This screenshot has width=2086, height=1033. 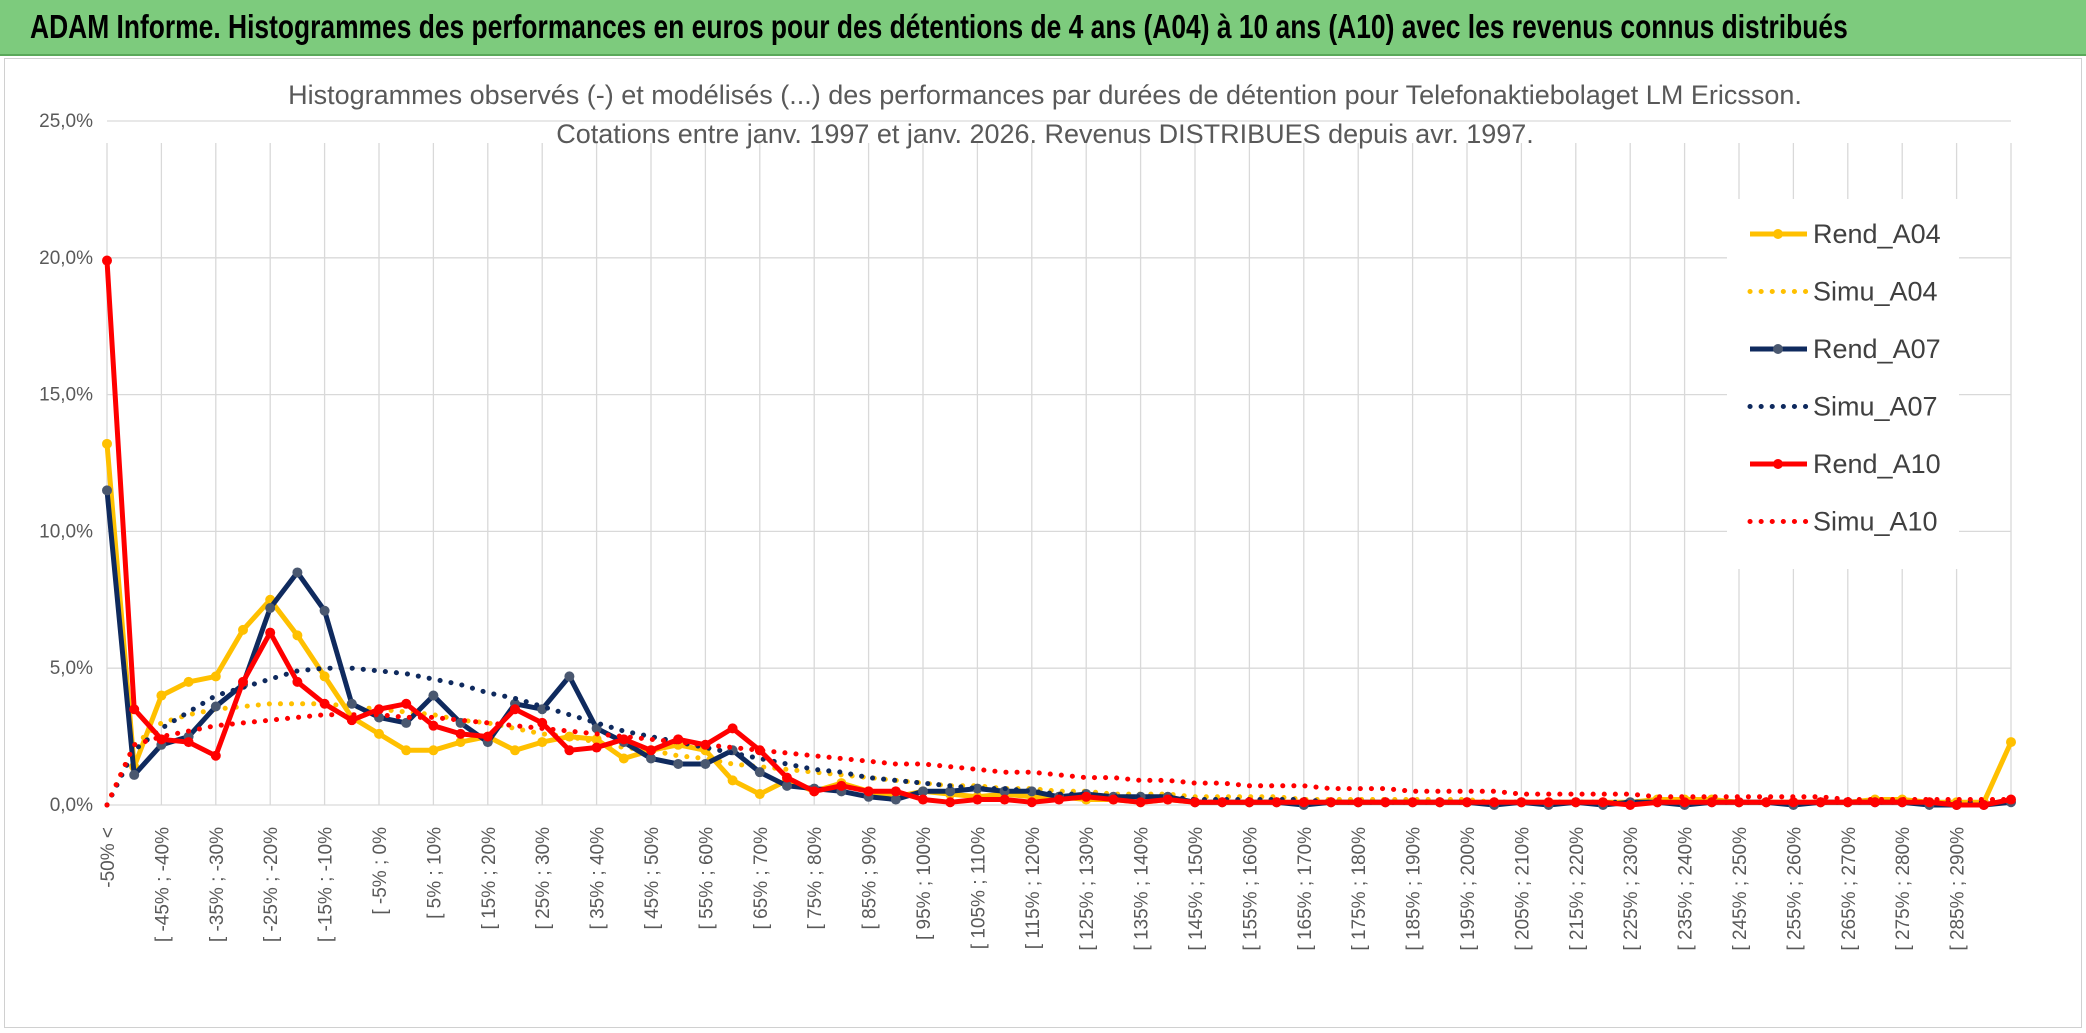 What do you see at coordinates (1958, 889) in the screenshot?
I see `x-tick-label: [ 285% ; 290%` at bounding box center [1958, 889].